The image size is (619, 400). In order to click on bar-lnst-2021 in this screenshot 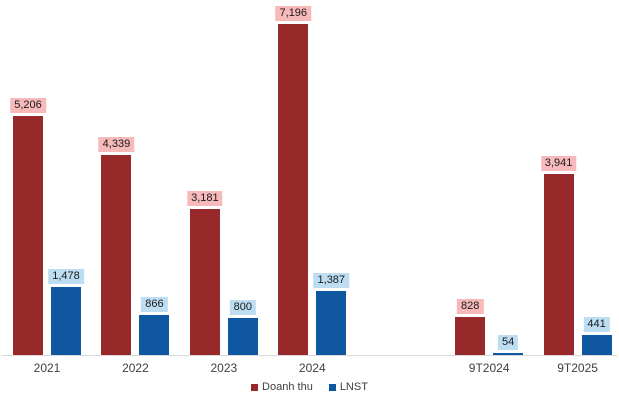, I will do `click(66, 321)`.